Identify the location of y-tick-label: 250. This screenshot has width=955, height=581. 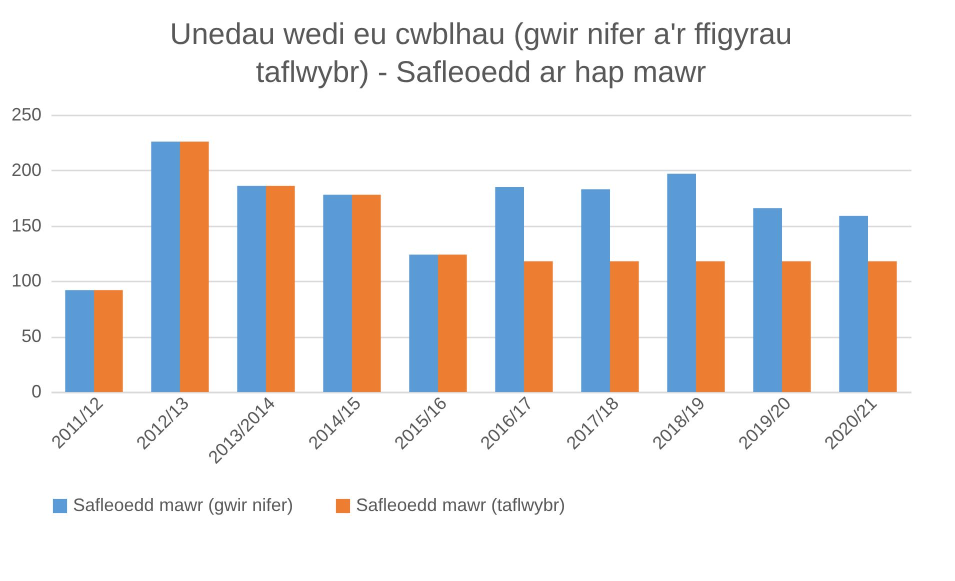
(26, 114).